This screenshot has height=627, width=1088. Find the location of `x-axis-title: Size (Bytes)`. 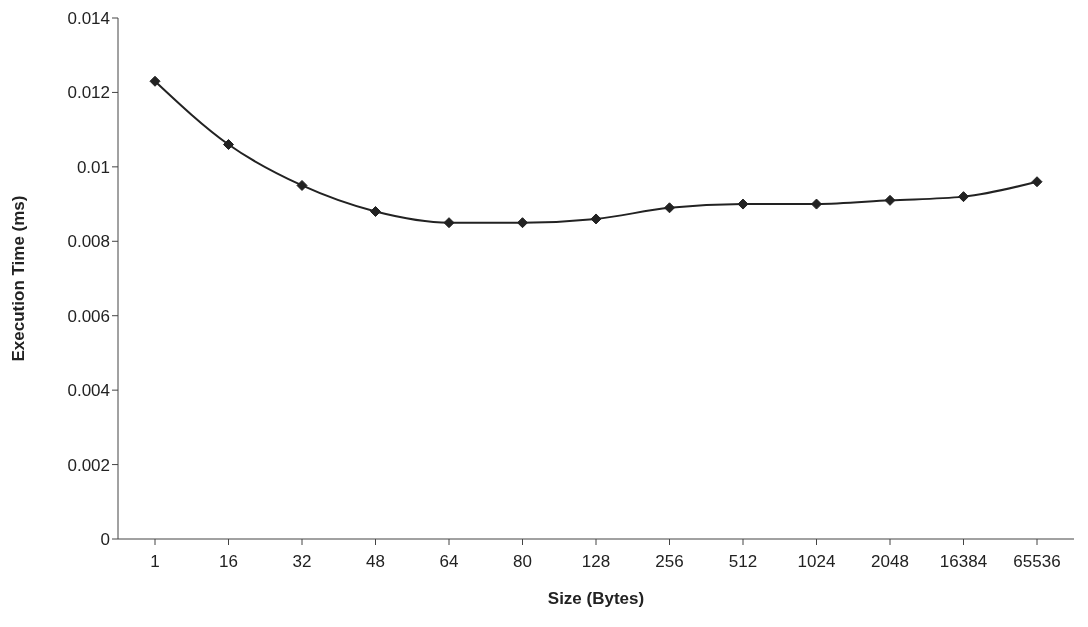

x-axis-title: Size (Bytes) is located at coordinates (596, 598).